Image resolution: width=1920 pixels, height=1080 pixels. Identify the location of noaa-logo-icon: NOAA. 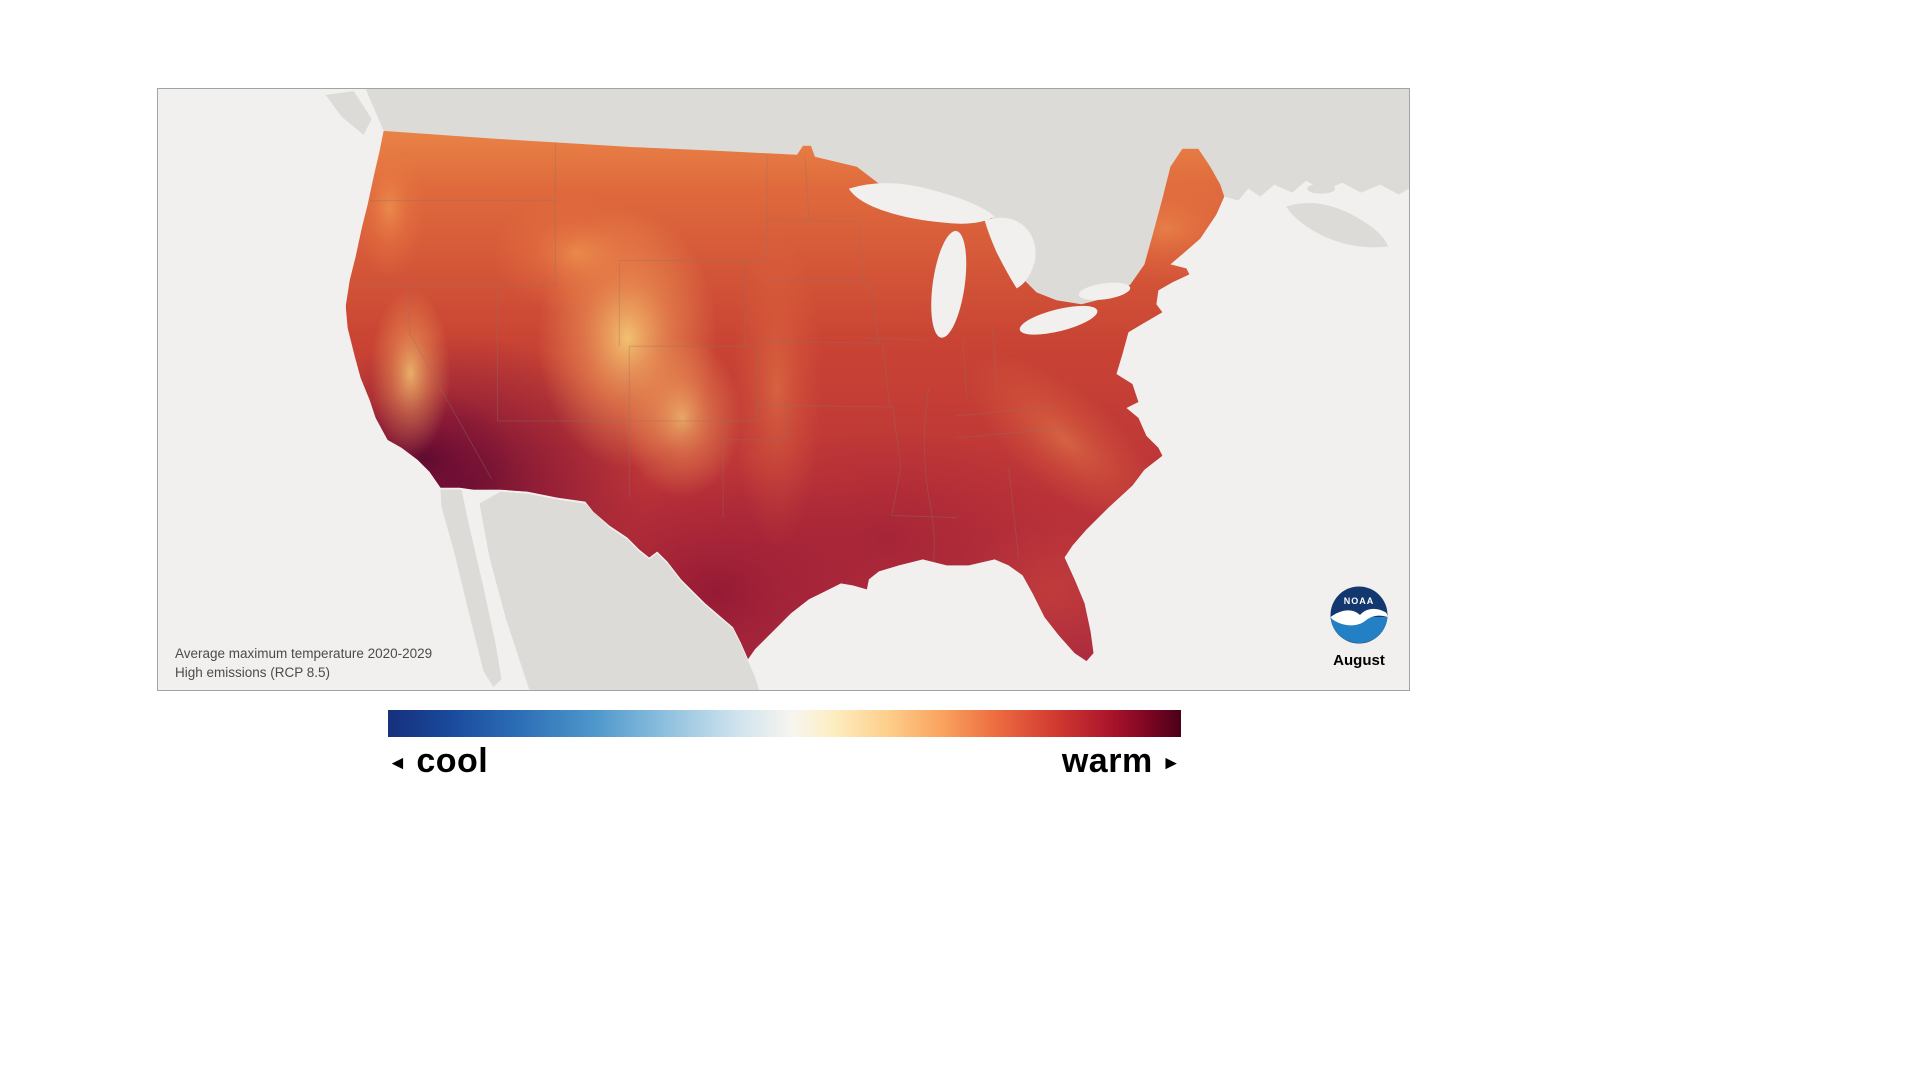
(1359, 615).